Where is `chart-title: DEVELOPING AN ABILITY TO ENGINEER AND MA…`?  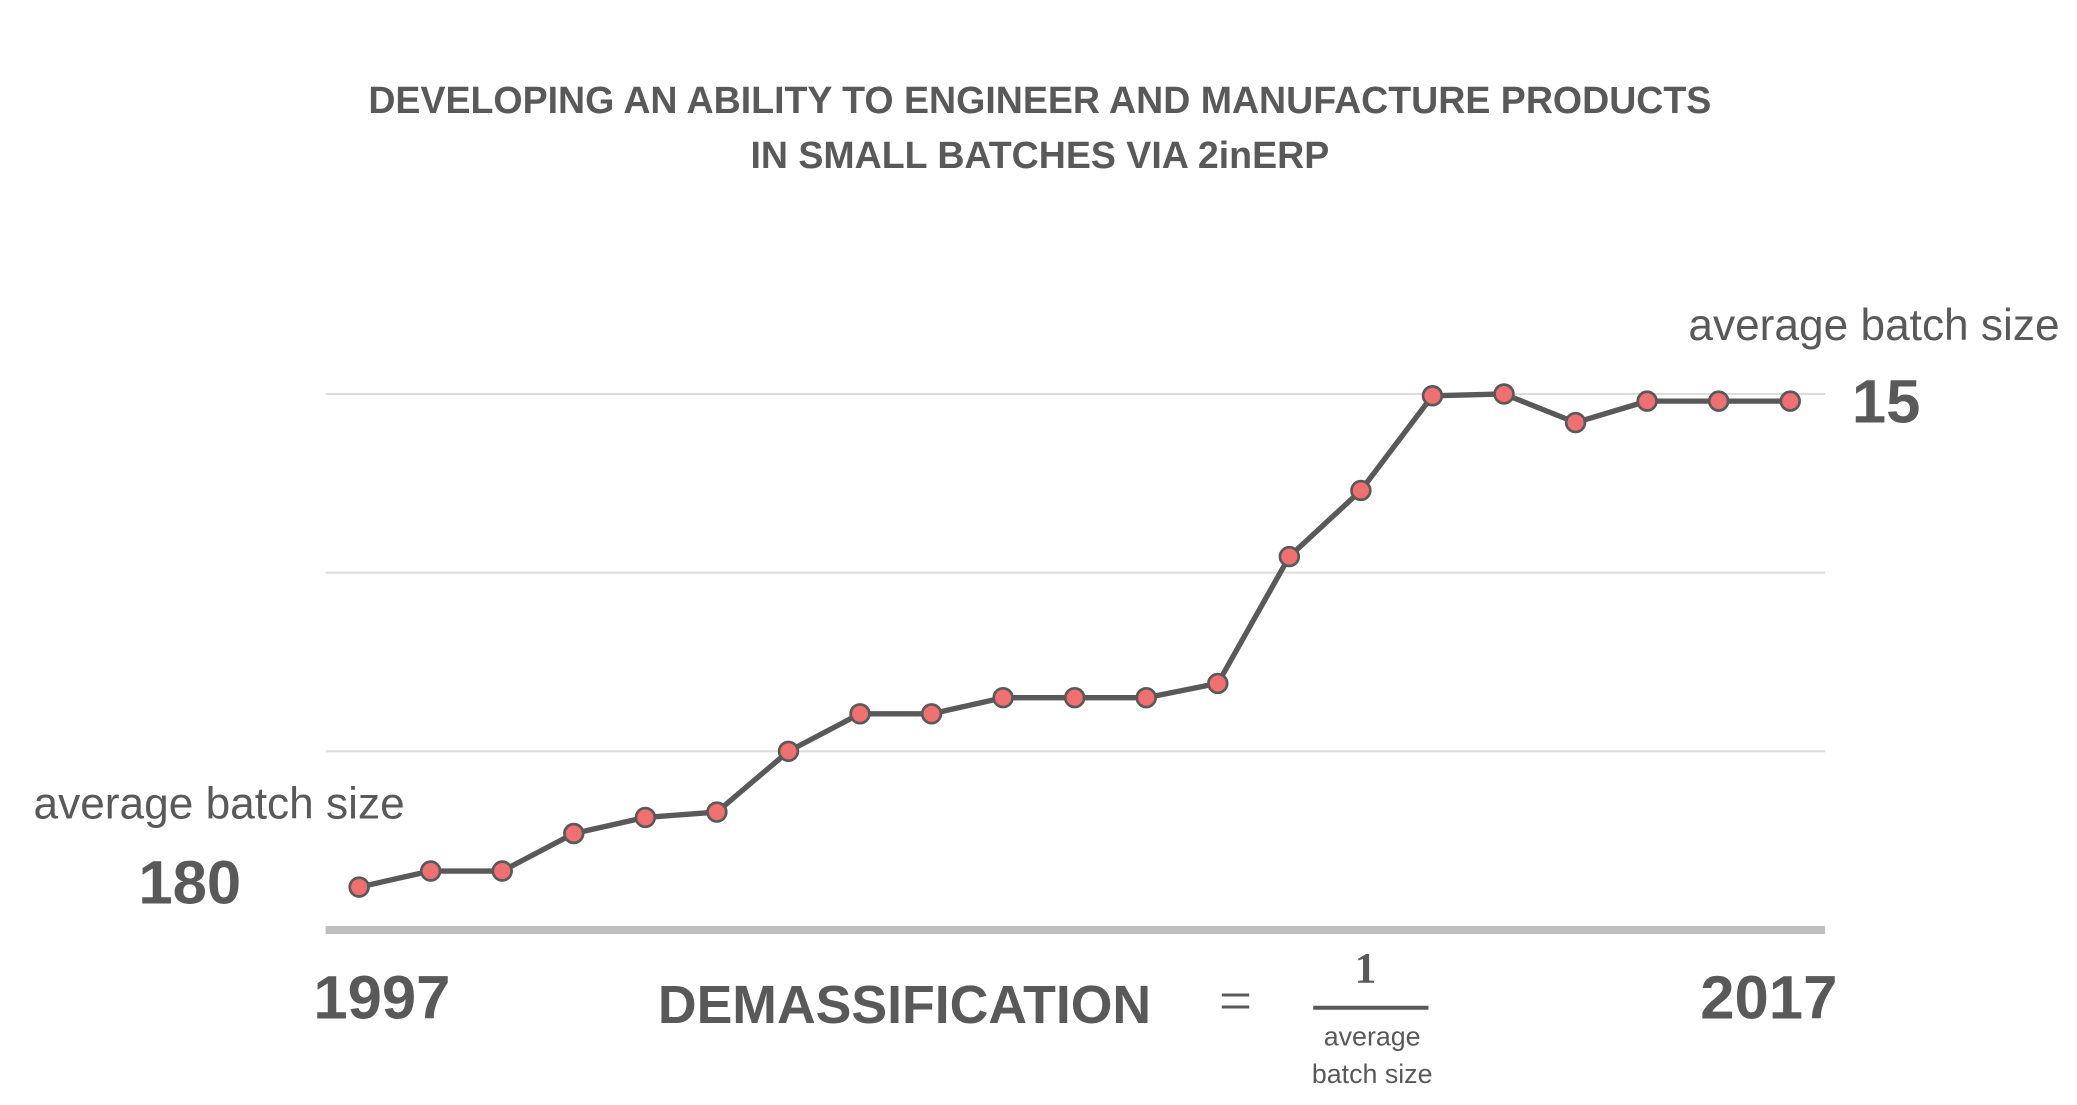 chart-title: DEVELOPING AN ABILITY TO ENGINEER AND MA… is located at coordinates (1039, 100).